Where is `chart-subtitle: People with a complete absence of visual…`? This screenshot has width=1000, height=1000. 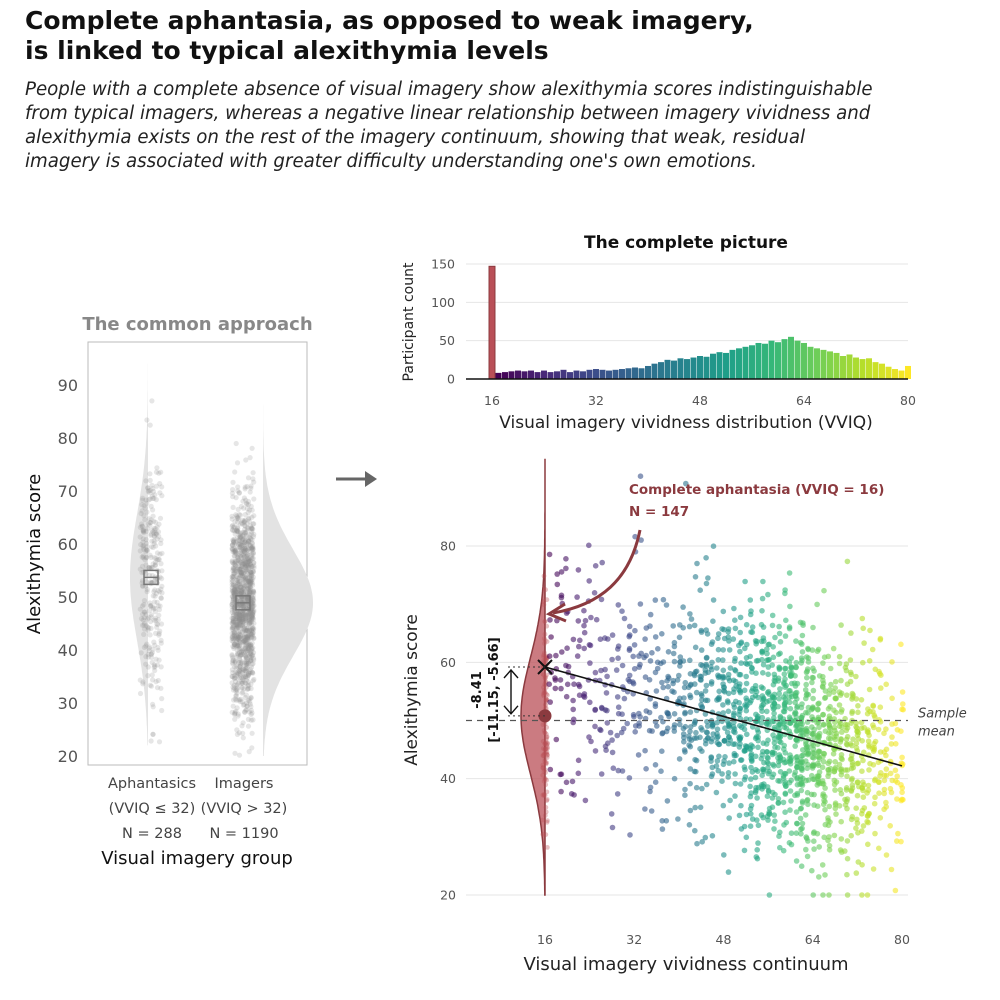
chart-subtitle: People with a complete absence of visual… is located at coordinates (449, 125).